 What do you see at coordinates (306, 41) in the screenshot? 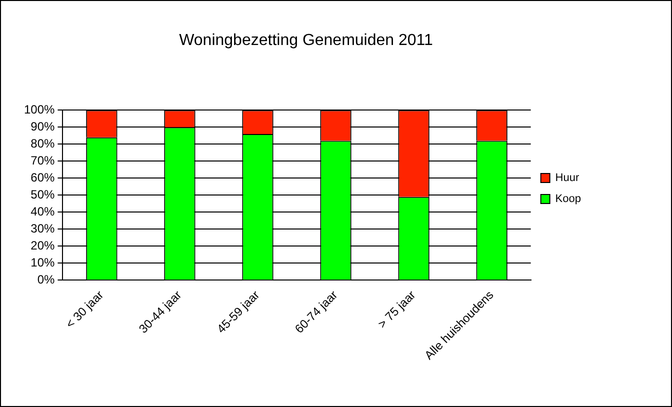
I see `chart-title: Woningbezetting Genemuiden 2011` at bounding box center [306, 41].